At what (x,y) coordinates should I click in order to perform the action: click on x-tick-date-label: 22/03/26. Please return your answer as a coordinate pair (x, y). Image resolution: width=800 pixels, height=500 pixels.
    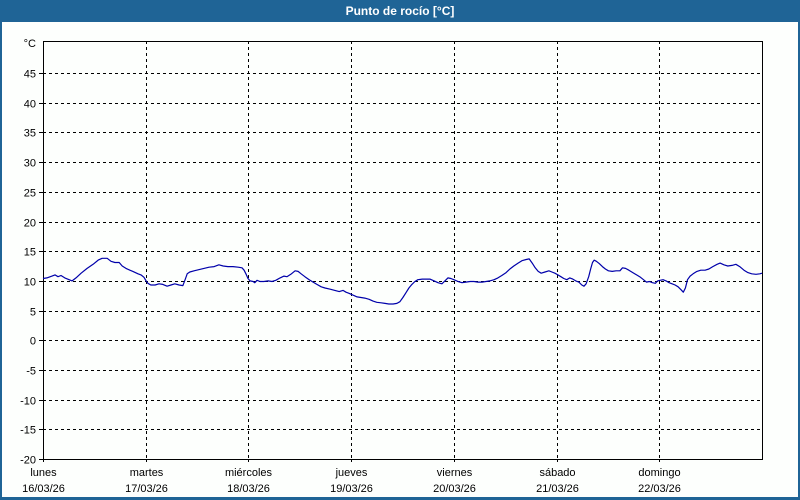
    Looking at the image, I should click on (659, 489).